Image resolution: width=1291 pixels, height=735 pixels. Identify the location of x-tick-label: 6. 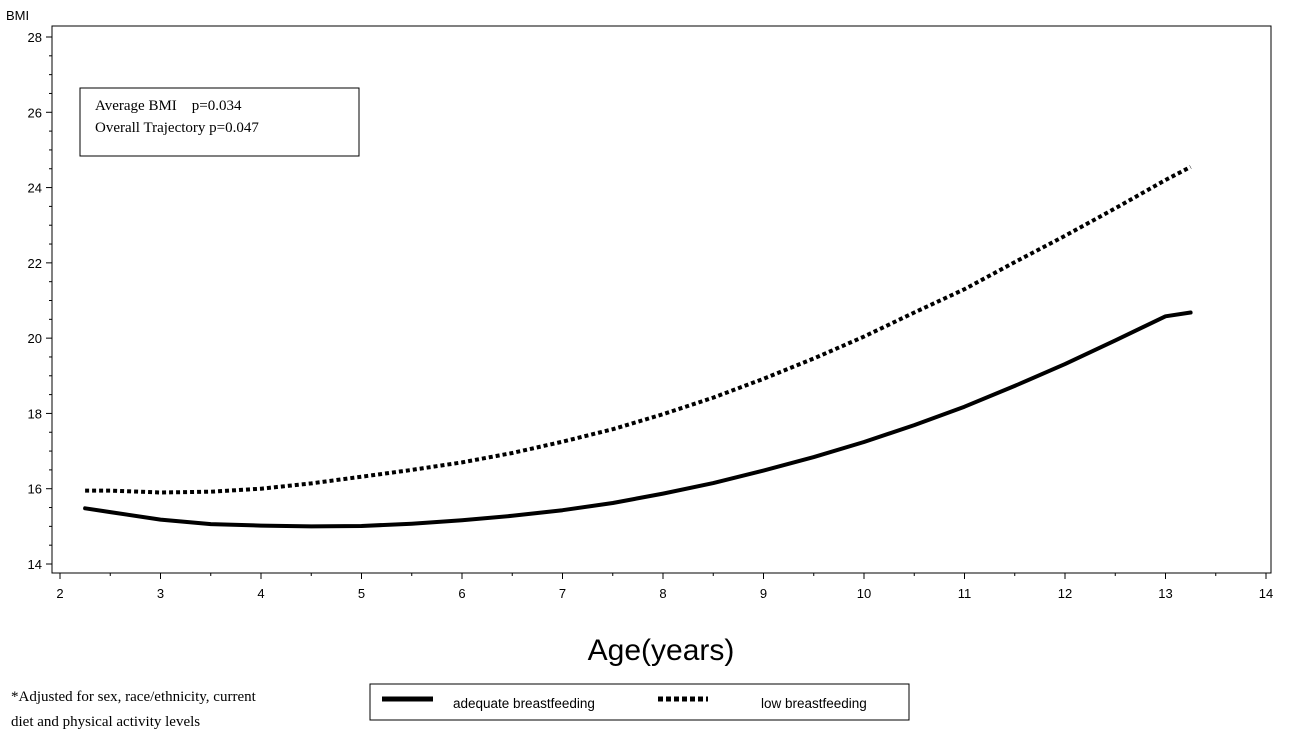
(461, 593).